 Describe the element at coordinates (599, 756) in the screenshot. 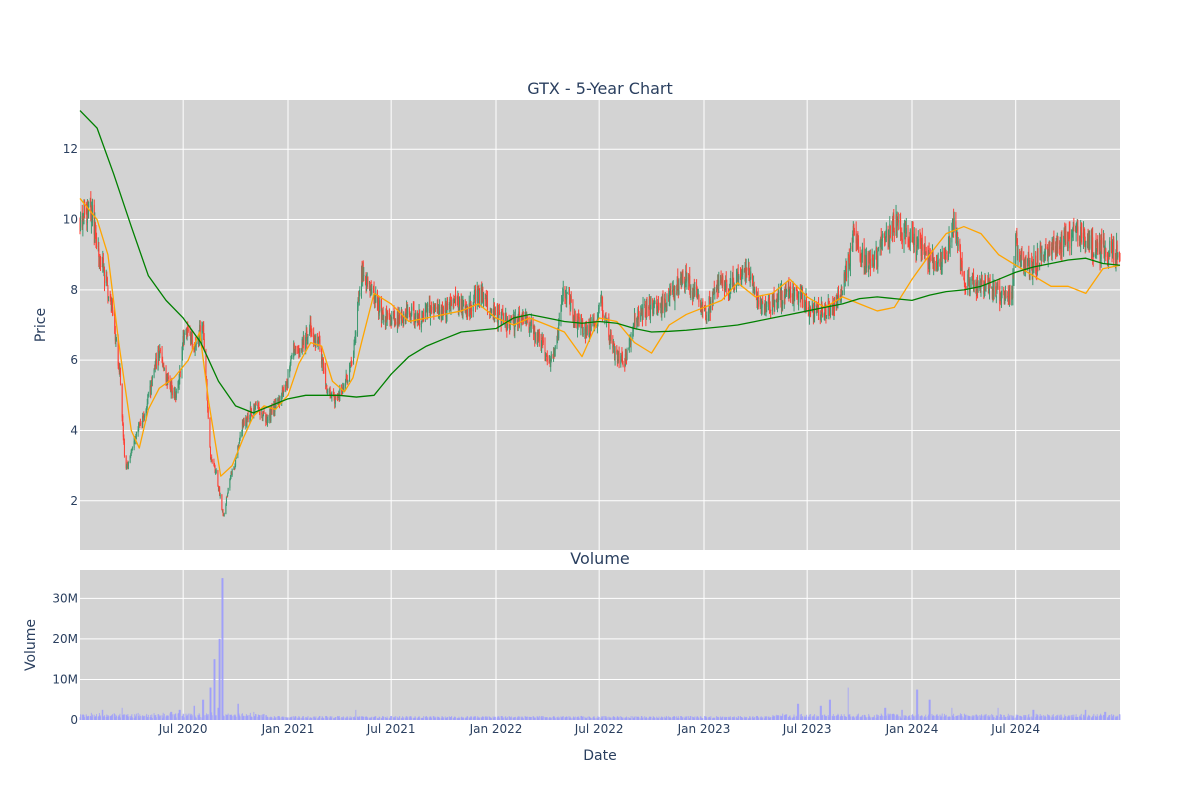

I see `x-axis-title: Date` at that location.